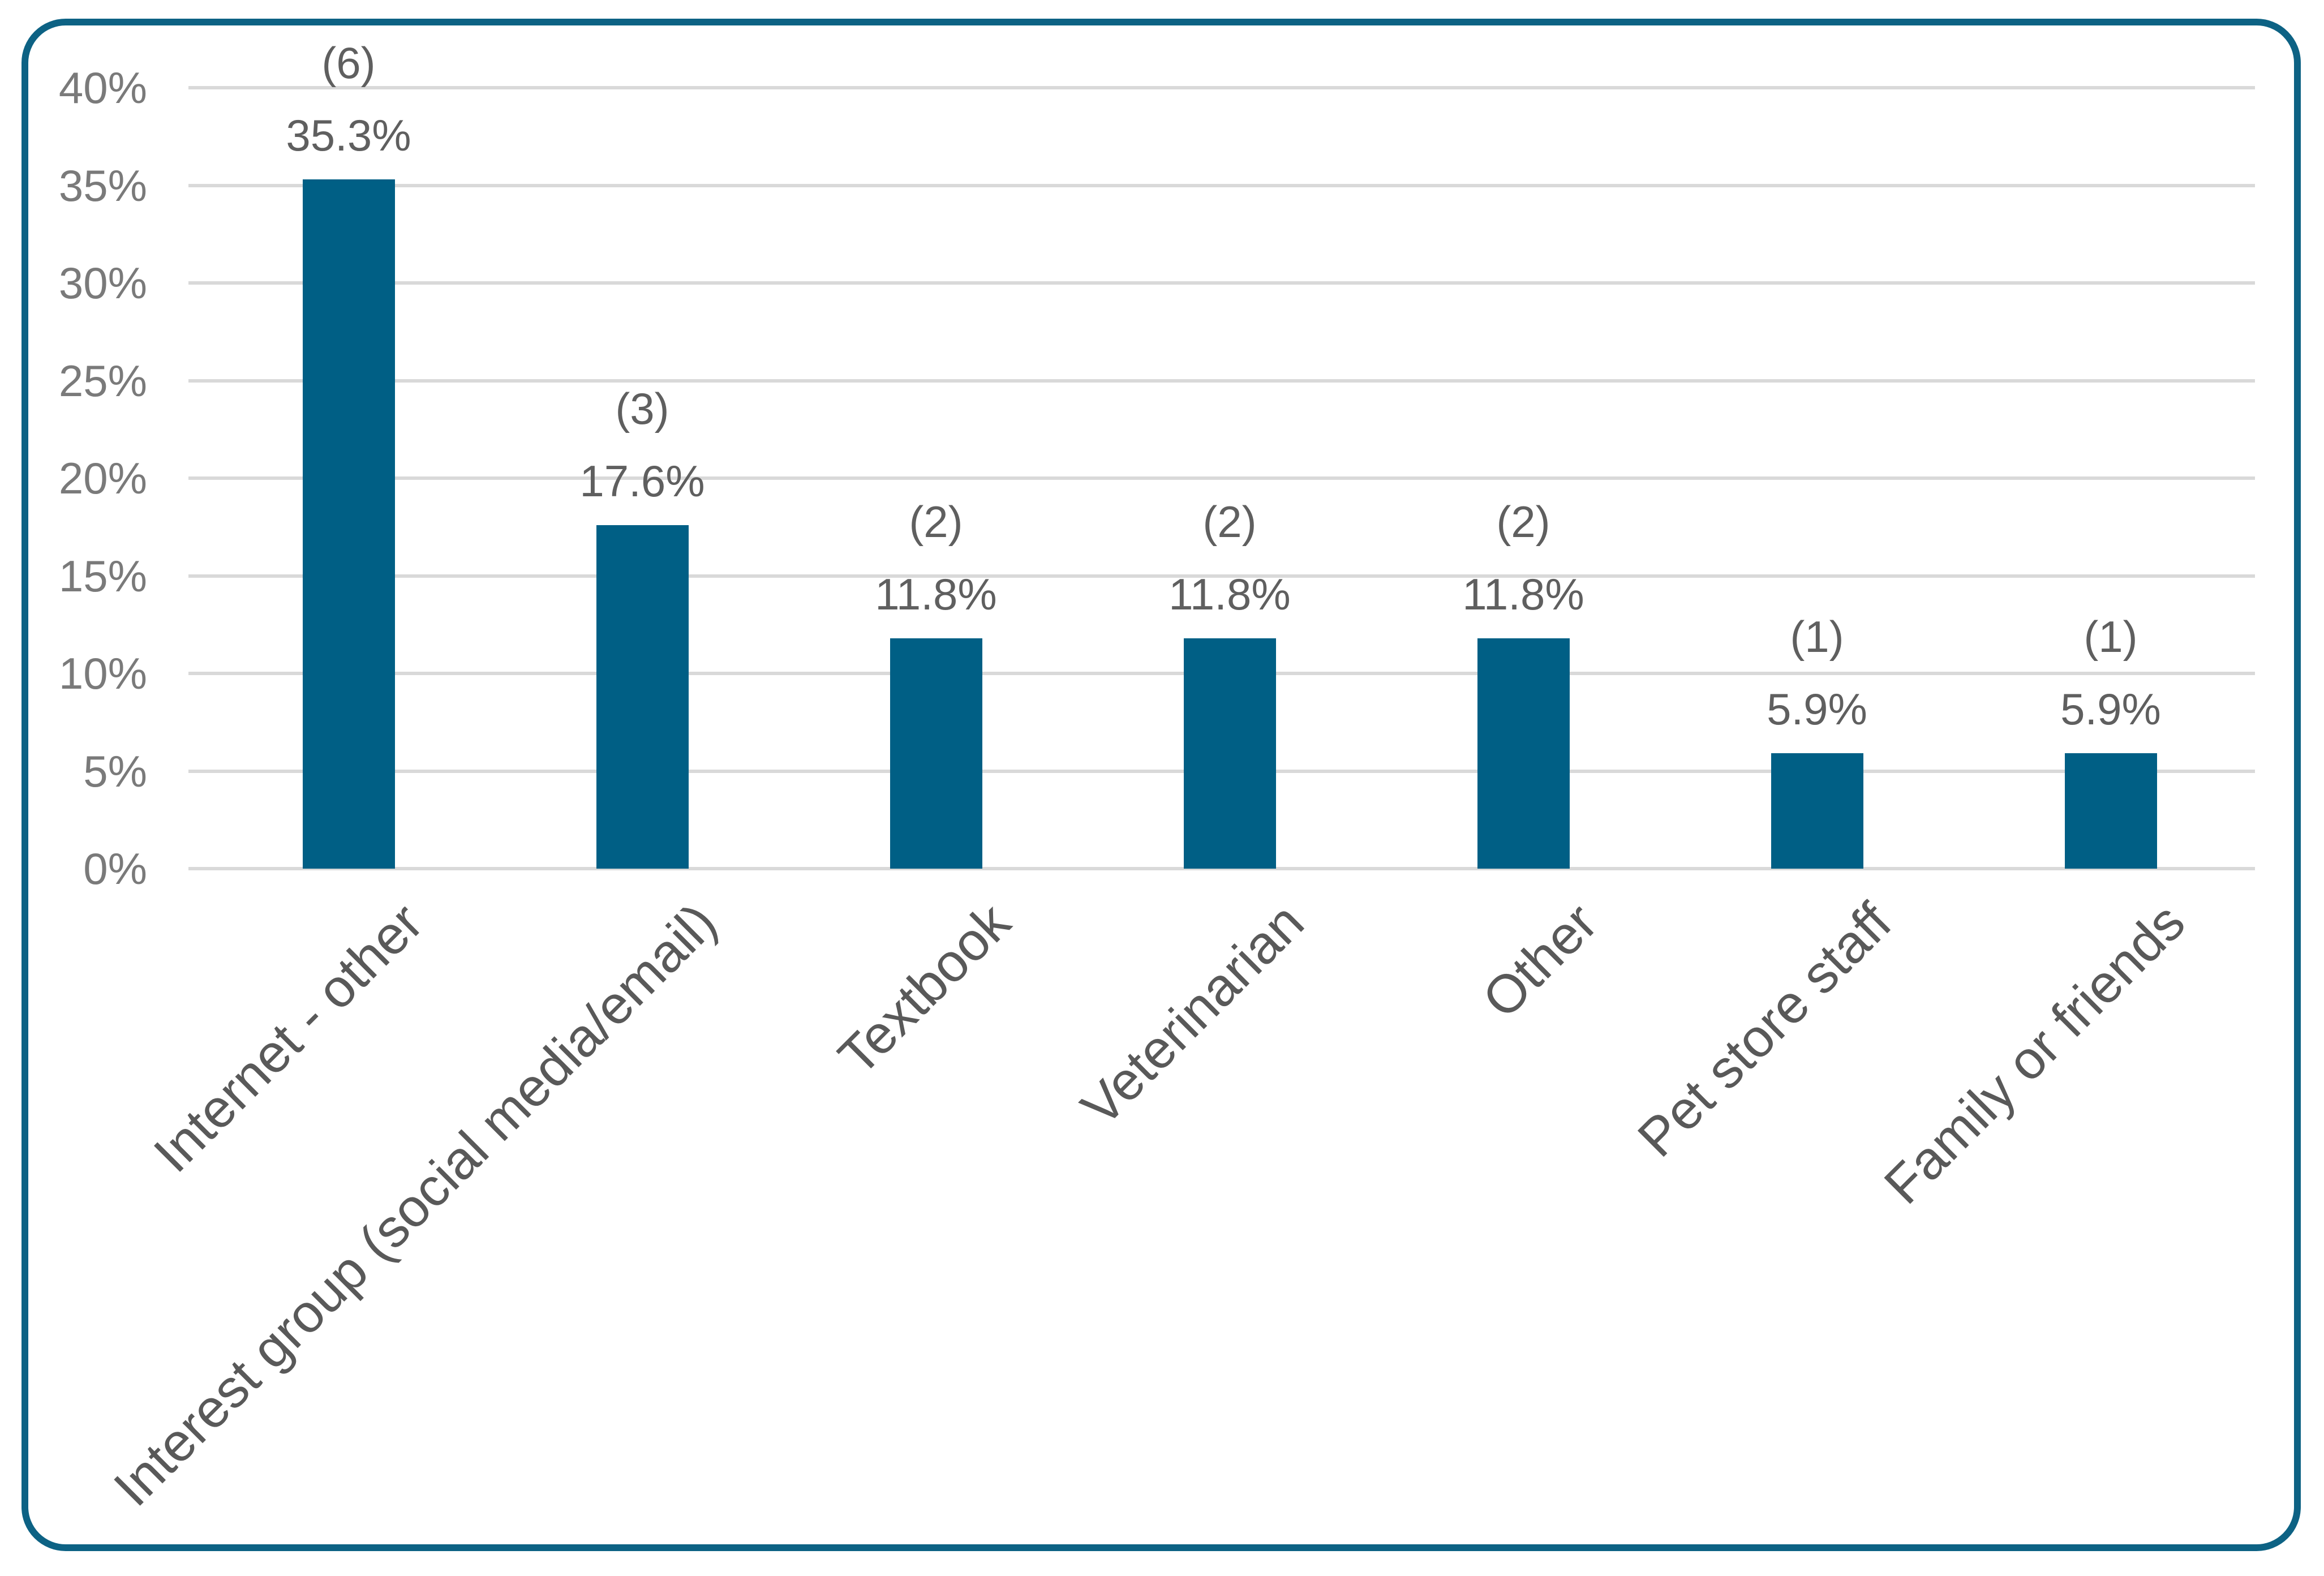 The image size is (2324, 1576). What do you see at coordinates (935, 558) in the screenshot?
I see `bar-value-label-textbook: (2) 11.8%` at bounding box center [935, 558].